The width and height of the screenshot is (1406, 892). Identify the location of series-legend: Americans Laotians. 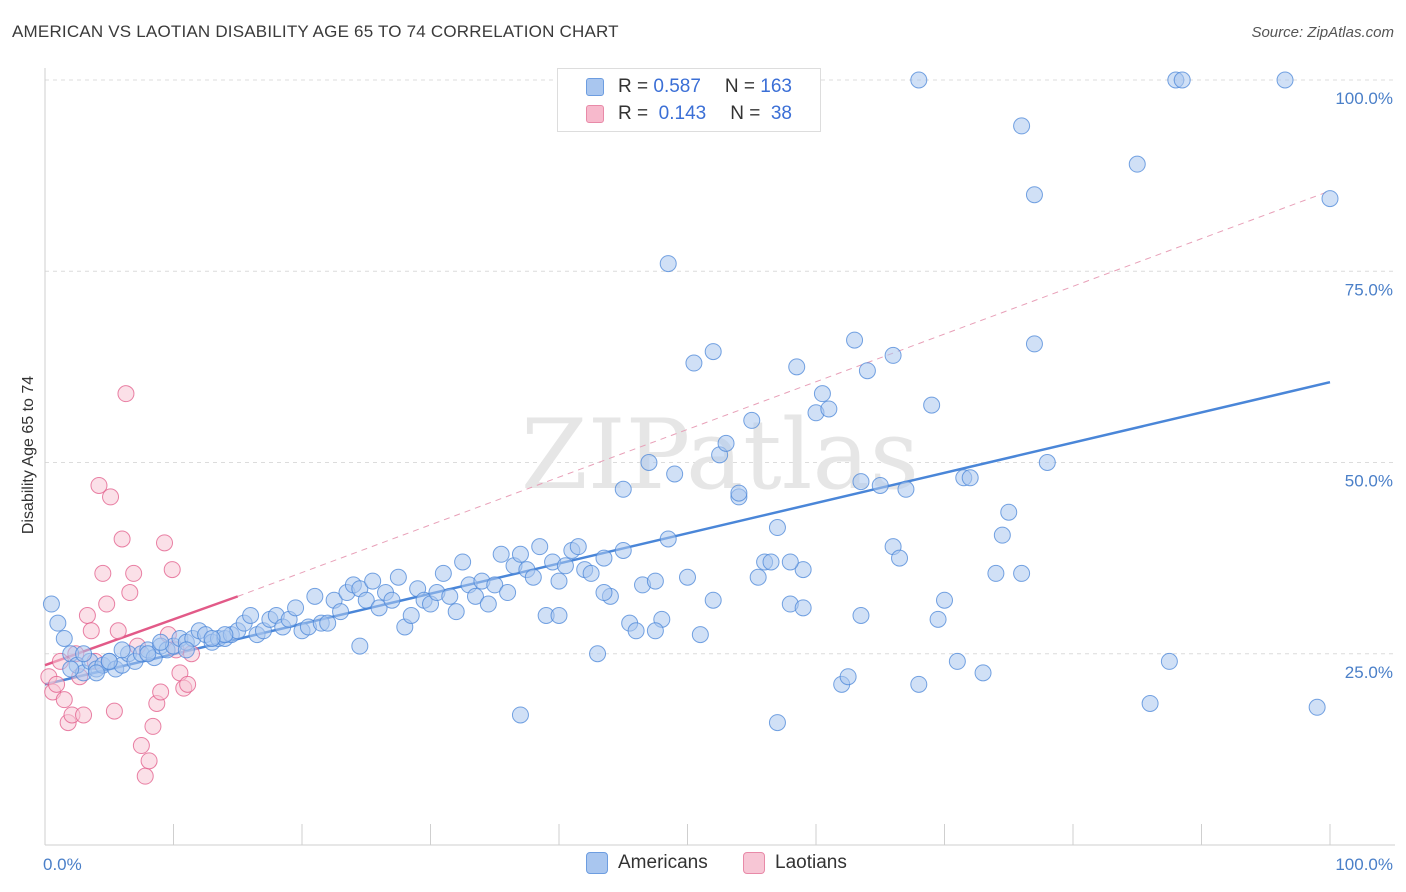
(703, 865).